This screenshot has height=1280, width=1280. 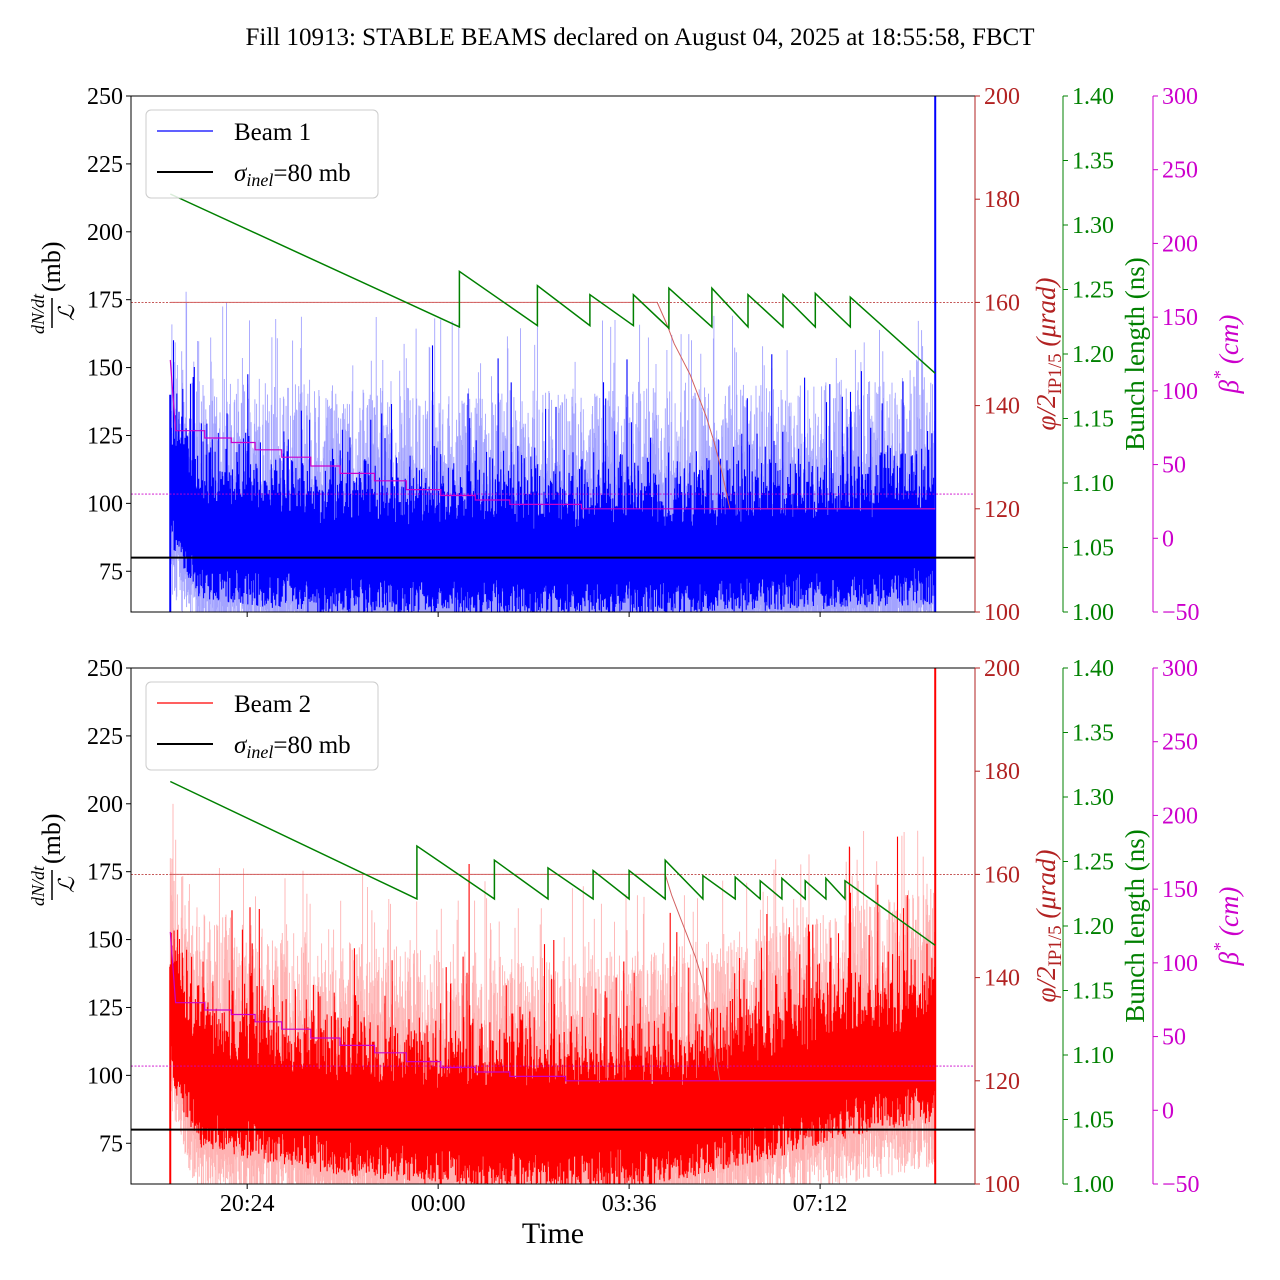 What do you see at coordinates (1002, 303) in the screenshot?
I see `phi-axis-tick-label: 160` at bounding box center [1002, 303].